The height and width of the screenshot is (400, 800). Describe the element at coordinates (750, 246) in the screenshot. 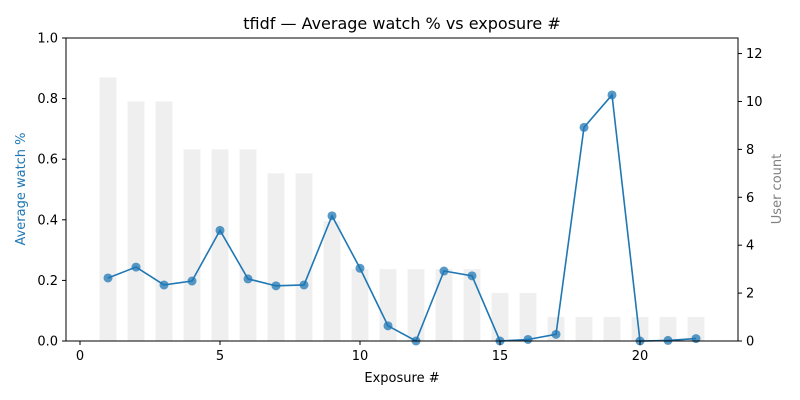

I see `y-right-tick-label: 4` at that location.